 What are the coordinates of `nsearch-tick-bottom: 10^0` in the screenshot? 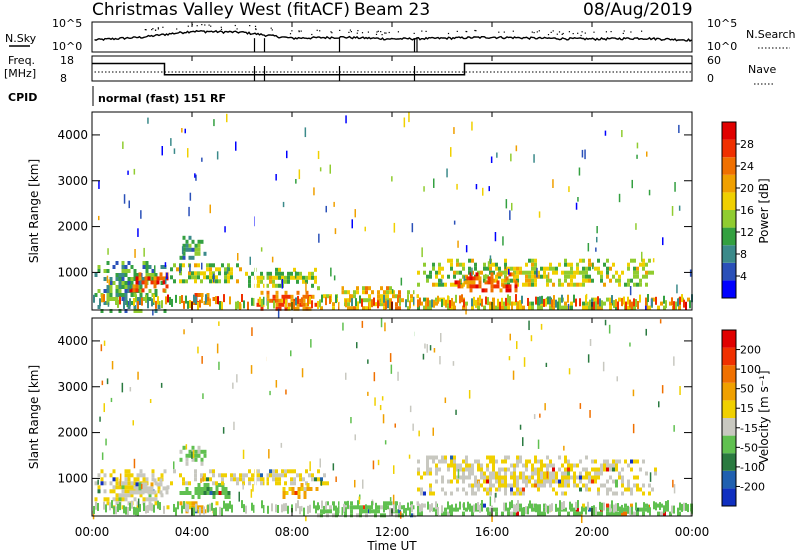 It's located at (722, 46).